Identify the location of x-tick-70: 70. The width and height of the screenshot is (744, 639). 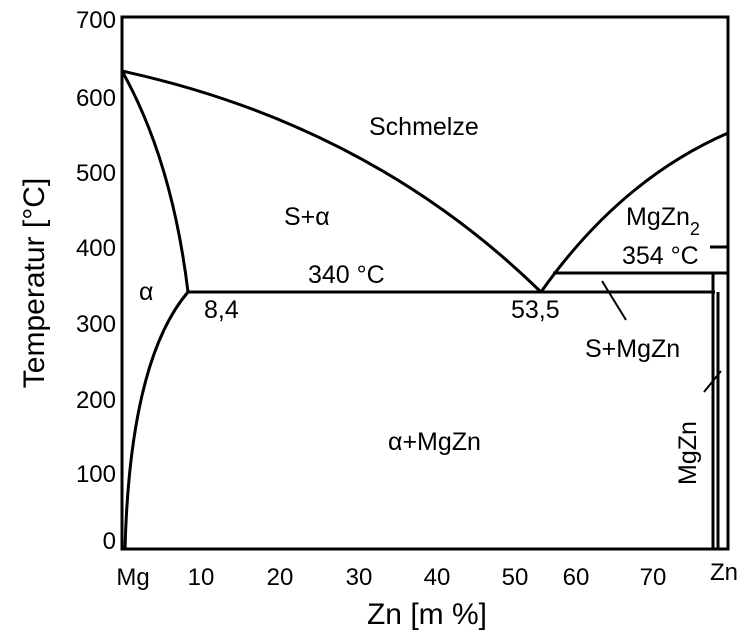
(653, 577).